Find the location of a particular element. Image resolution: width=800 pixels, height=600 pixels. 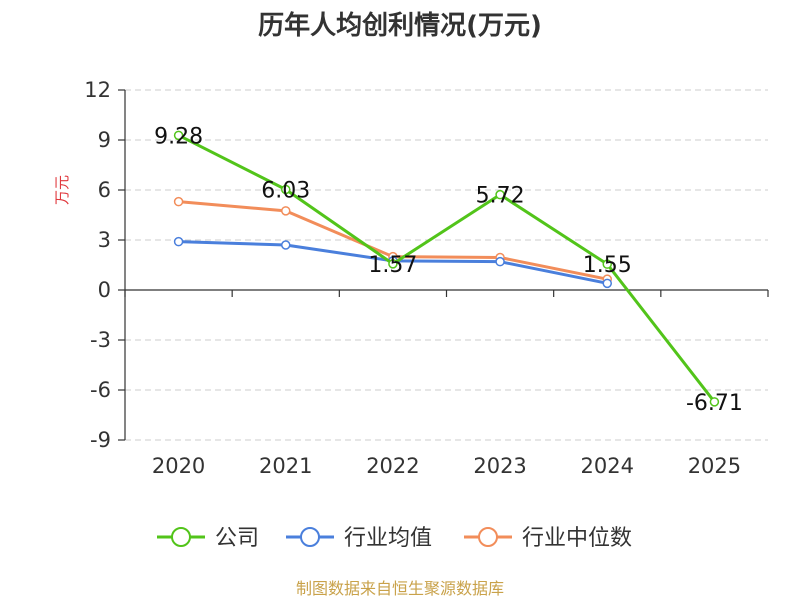

x-tick-label: 2022 is located at coordinates (392, 466).